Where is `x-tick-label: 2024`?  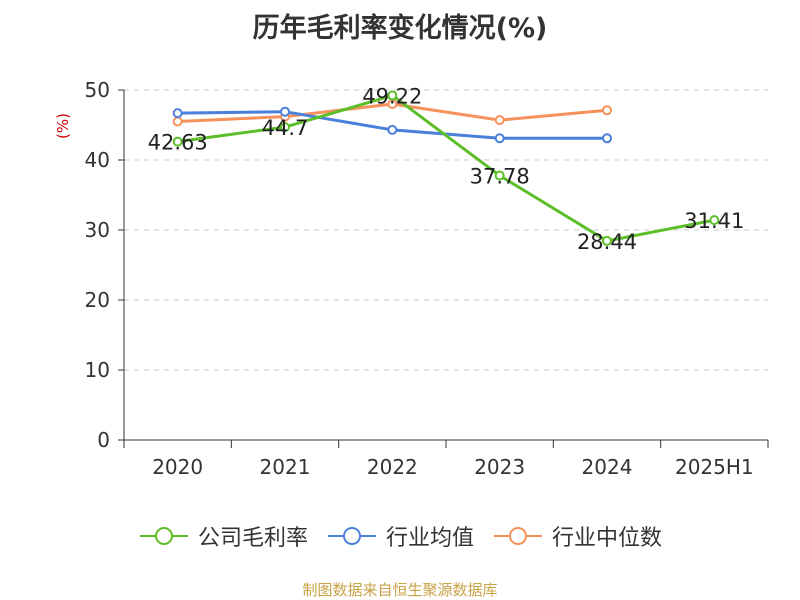
x-tick-label: 2024 is located at coordinates (607, 467).